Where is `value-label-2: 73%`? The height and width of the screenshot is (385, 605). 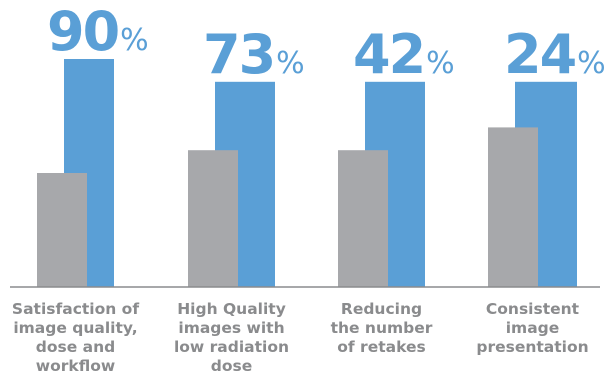 value-label-2: 73% is located at coordinates (254, 54).